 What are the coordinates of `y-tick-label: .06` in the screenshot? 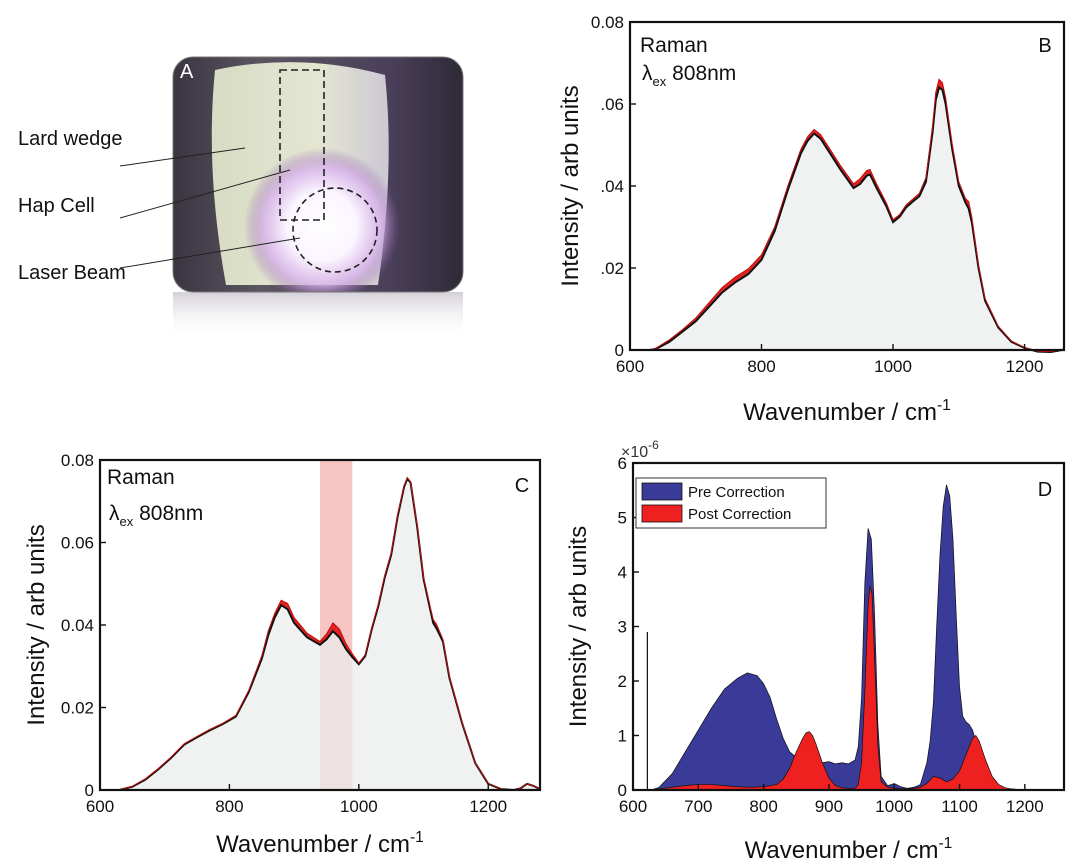 It's located at (612, 104).